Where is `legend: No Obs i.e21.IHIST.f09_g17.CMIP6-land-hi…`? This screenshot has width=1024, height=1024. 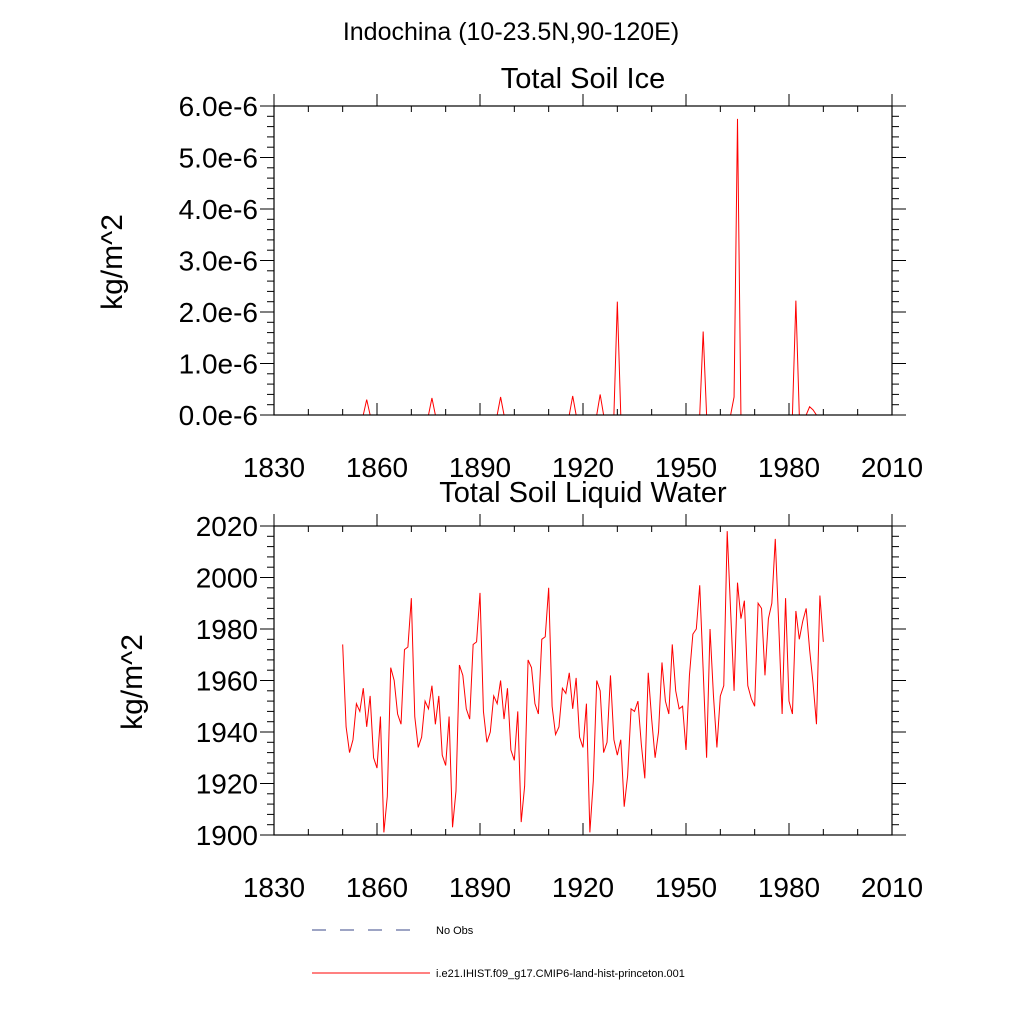
legend: No Obs i.e21.IHIST.f09_g17.CMIP6-land-hi… is located at coordinates (498, 952).